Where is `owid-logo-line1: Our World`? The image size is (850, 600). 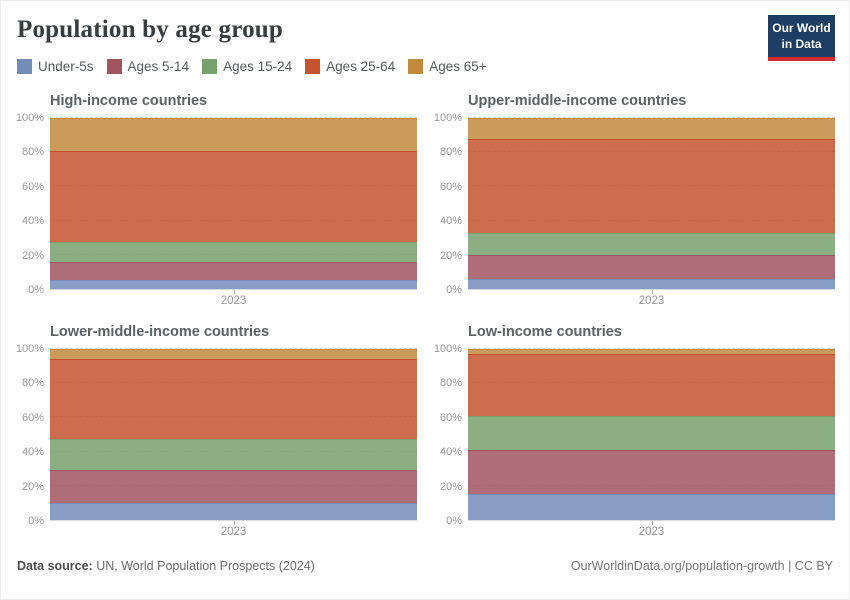 owid-logo-line1: Our World is located at coordinates (801, 28).